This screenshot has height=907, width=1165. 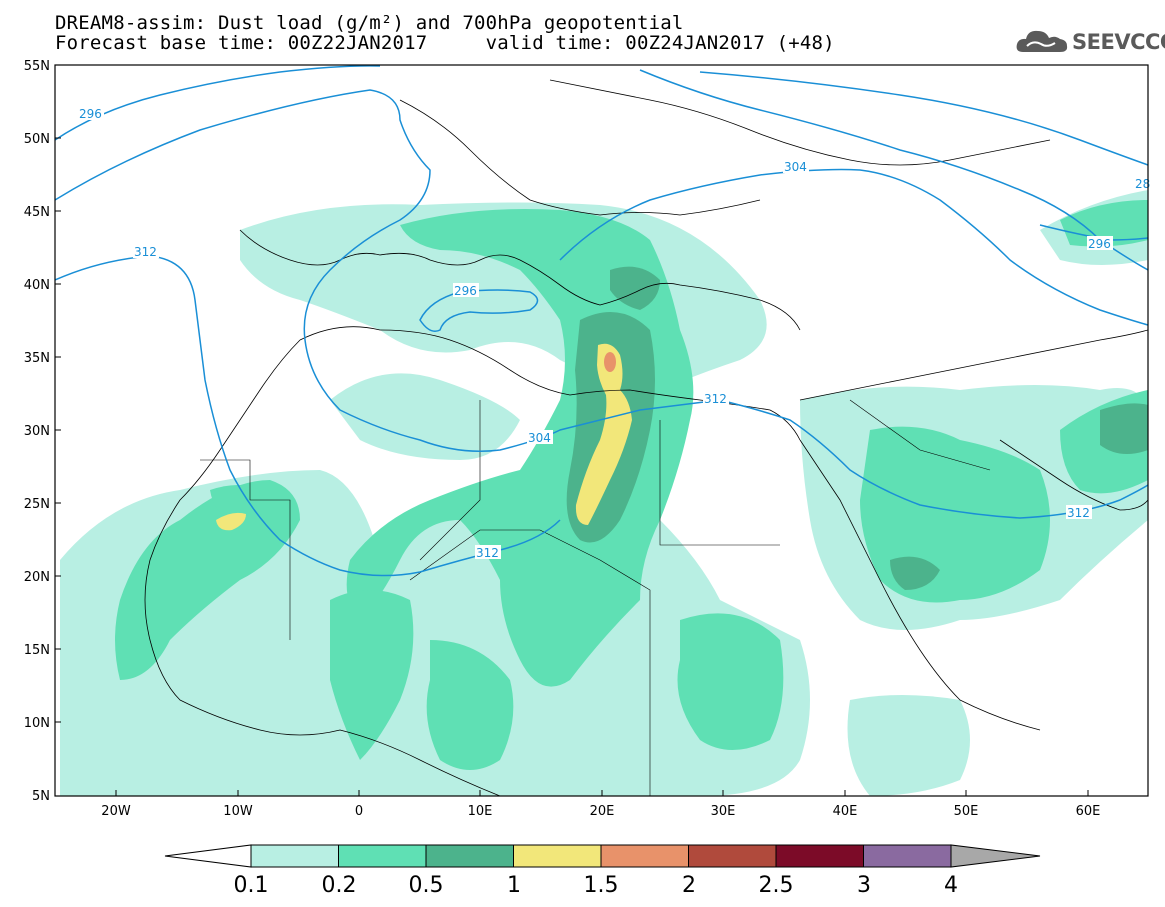 What do you see at coordinates (339, 885) in the screenshot?
I see `colorbar-label: 0.2` at bounding box center [339, 885].